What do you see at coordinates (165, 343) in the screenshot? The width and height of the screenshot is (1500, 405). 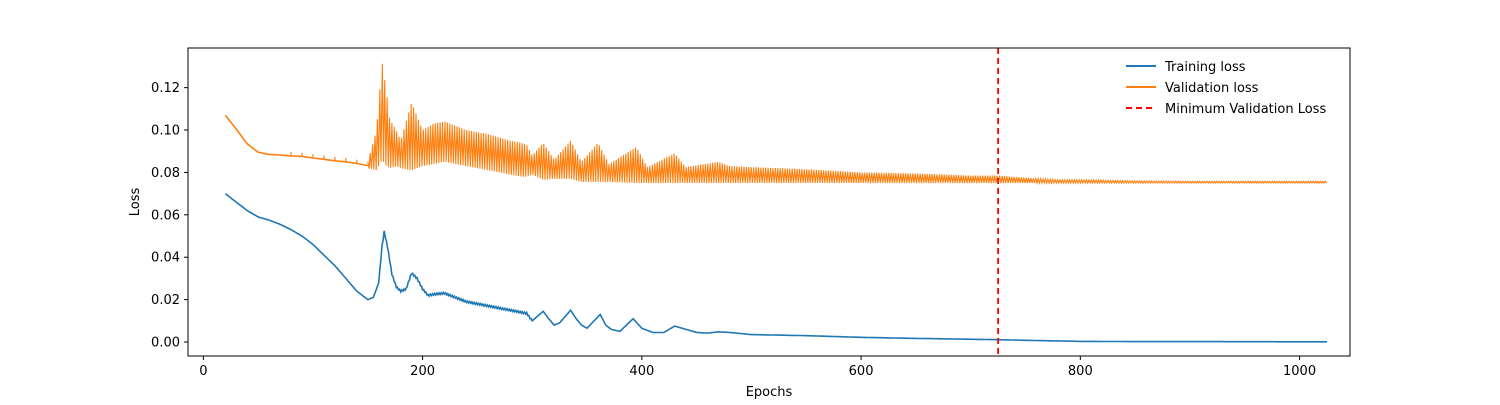 I see `y-tick-label: 0.00` at bounding box center [165, 343].